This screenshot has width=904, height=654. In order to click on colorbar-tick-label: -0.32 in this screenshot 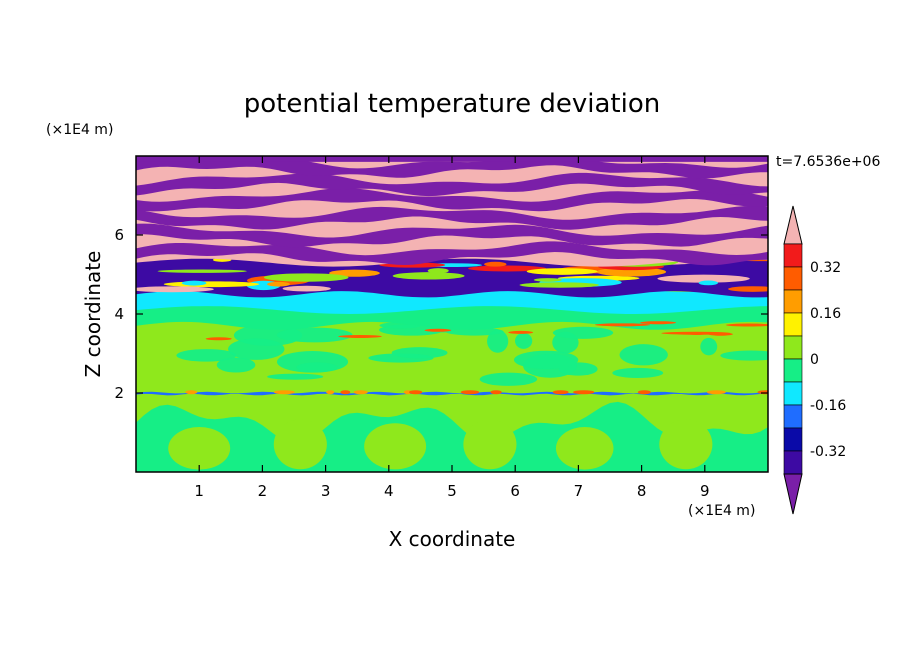, I will do `click(828, 452)`.